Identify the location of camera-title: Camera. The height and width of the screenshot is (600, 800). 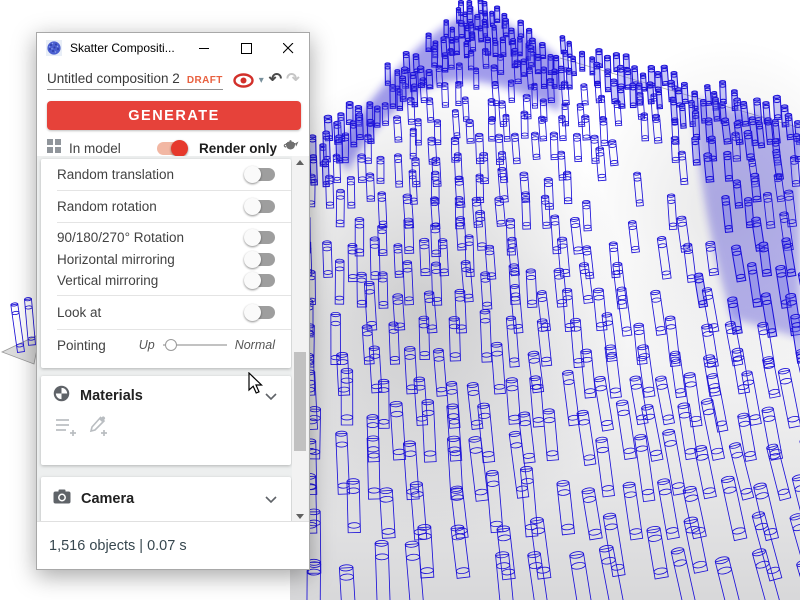
(108, 499).